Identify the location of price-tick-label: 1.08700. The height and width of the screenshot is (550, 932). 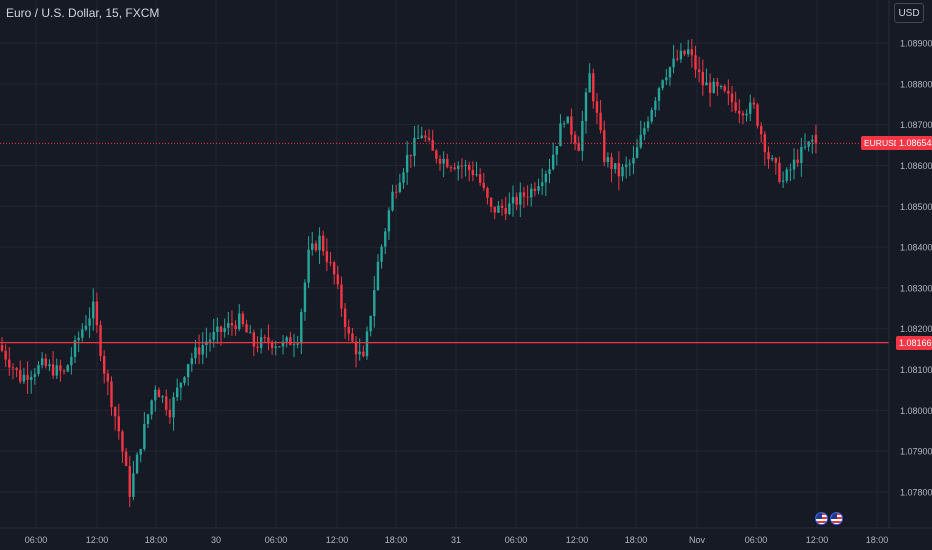
(916, 125).